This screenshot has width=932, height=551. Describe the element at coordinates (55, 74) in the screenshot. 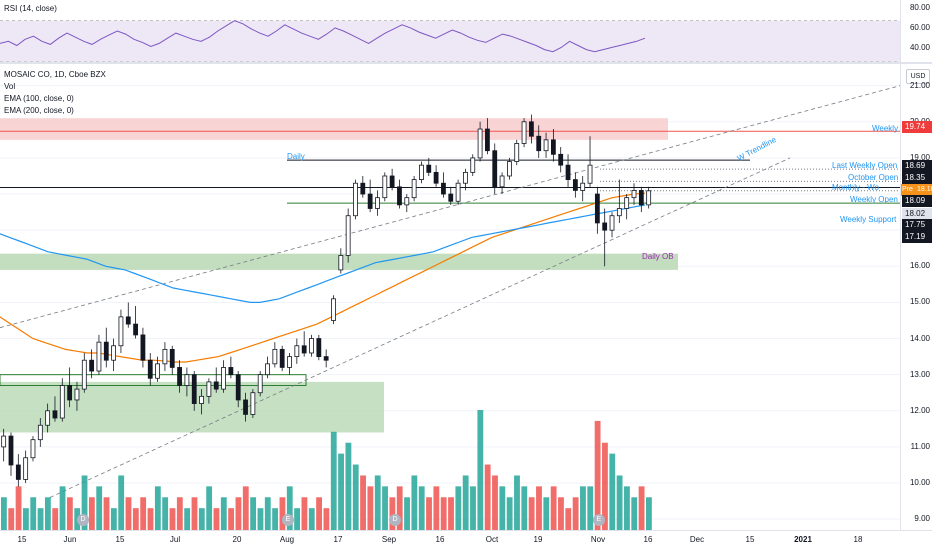

I see `symbol-legend: MOSAIC CO, 1D, Cboe BZX` at that location.